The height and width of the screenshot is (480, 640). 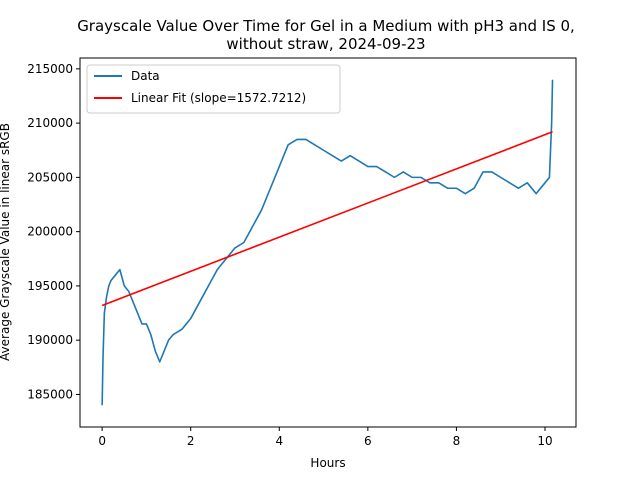 What do you see at coordinates (50, 123) in the screenshot?
I see `y-tick-label: 210000` at bounding box center [50, 123].